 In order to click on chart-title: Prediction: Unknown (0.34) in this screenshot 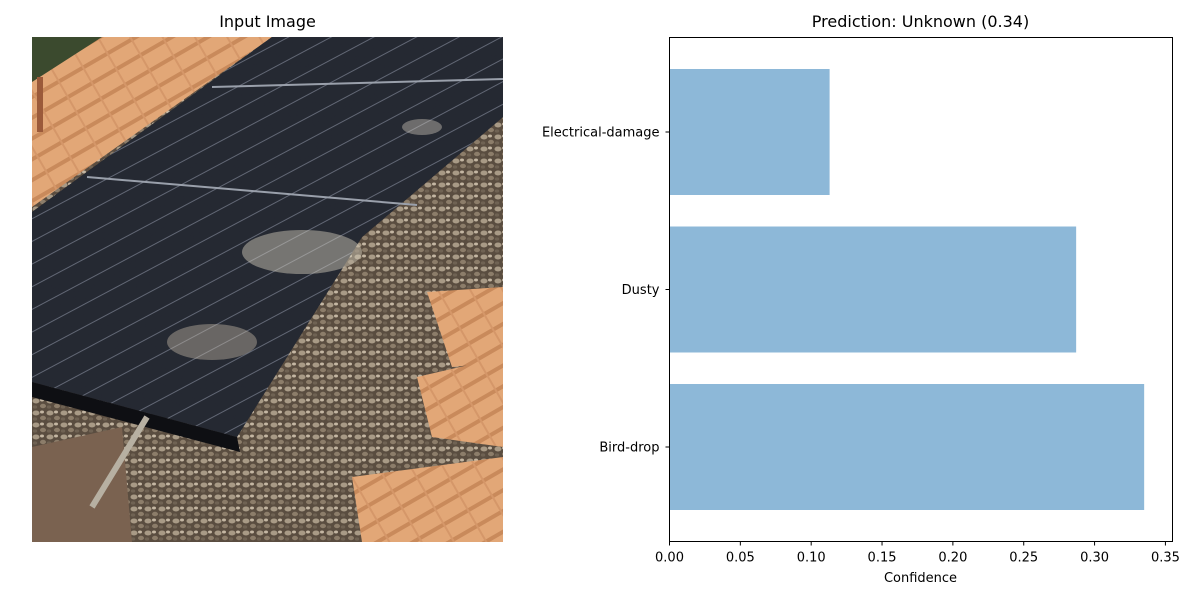, I will do `click(920, 21)`.